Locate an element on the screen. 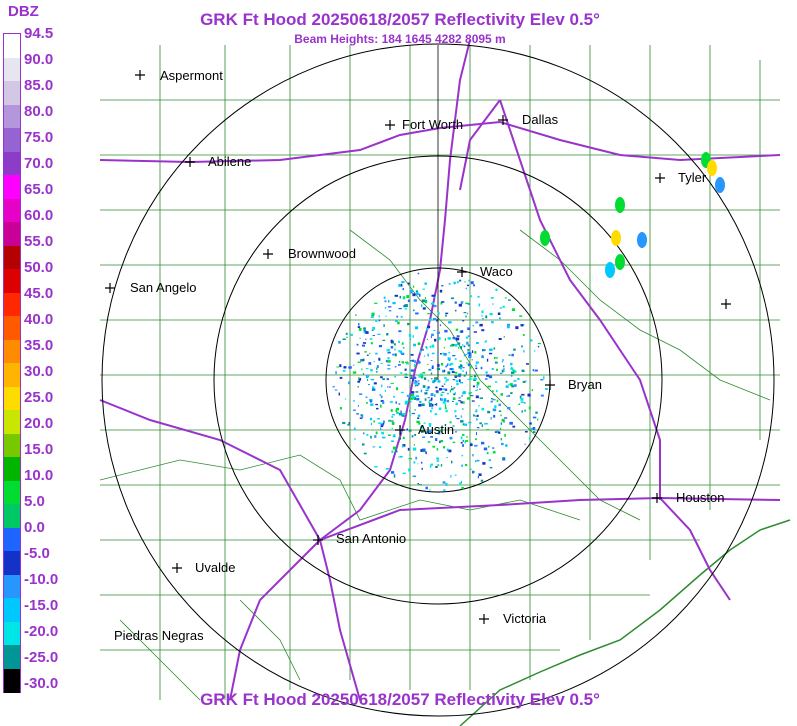 The image size is (797, 726). city-label: Uvalde is located at coordinates (215, 567).